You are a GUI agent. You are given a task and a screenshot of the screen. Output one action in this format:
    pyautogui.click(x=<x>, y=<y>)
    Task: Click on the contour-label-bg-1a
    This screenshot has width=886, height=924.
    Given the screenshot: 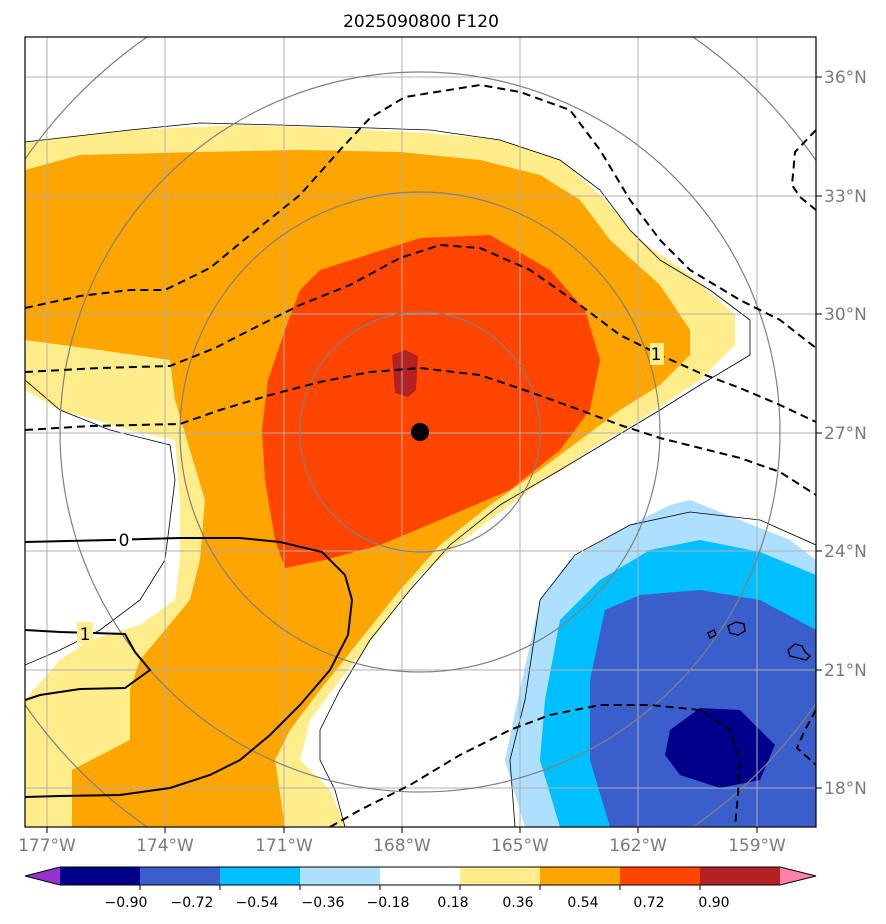 What is the action you would take?
    pyautogui.click(x=85, y=633)
    